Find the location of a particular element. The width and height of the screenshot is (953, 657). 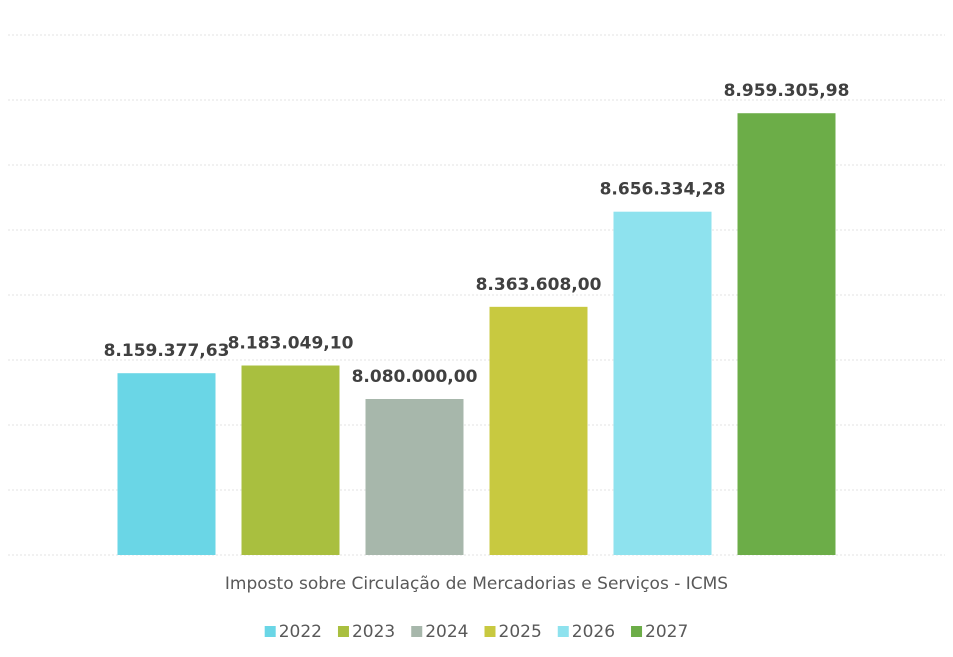

legend-label: 2023 is located at coordinates (373, 632).